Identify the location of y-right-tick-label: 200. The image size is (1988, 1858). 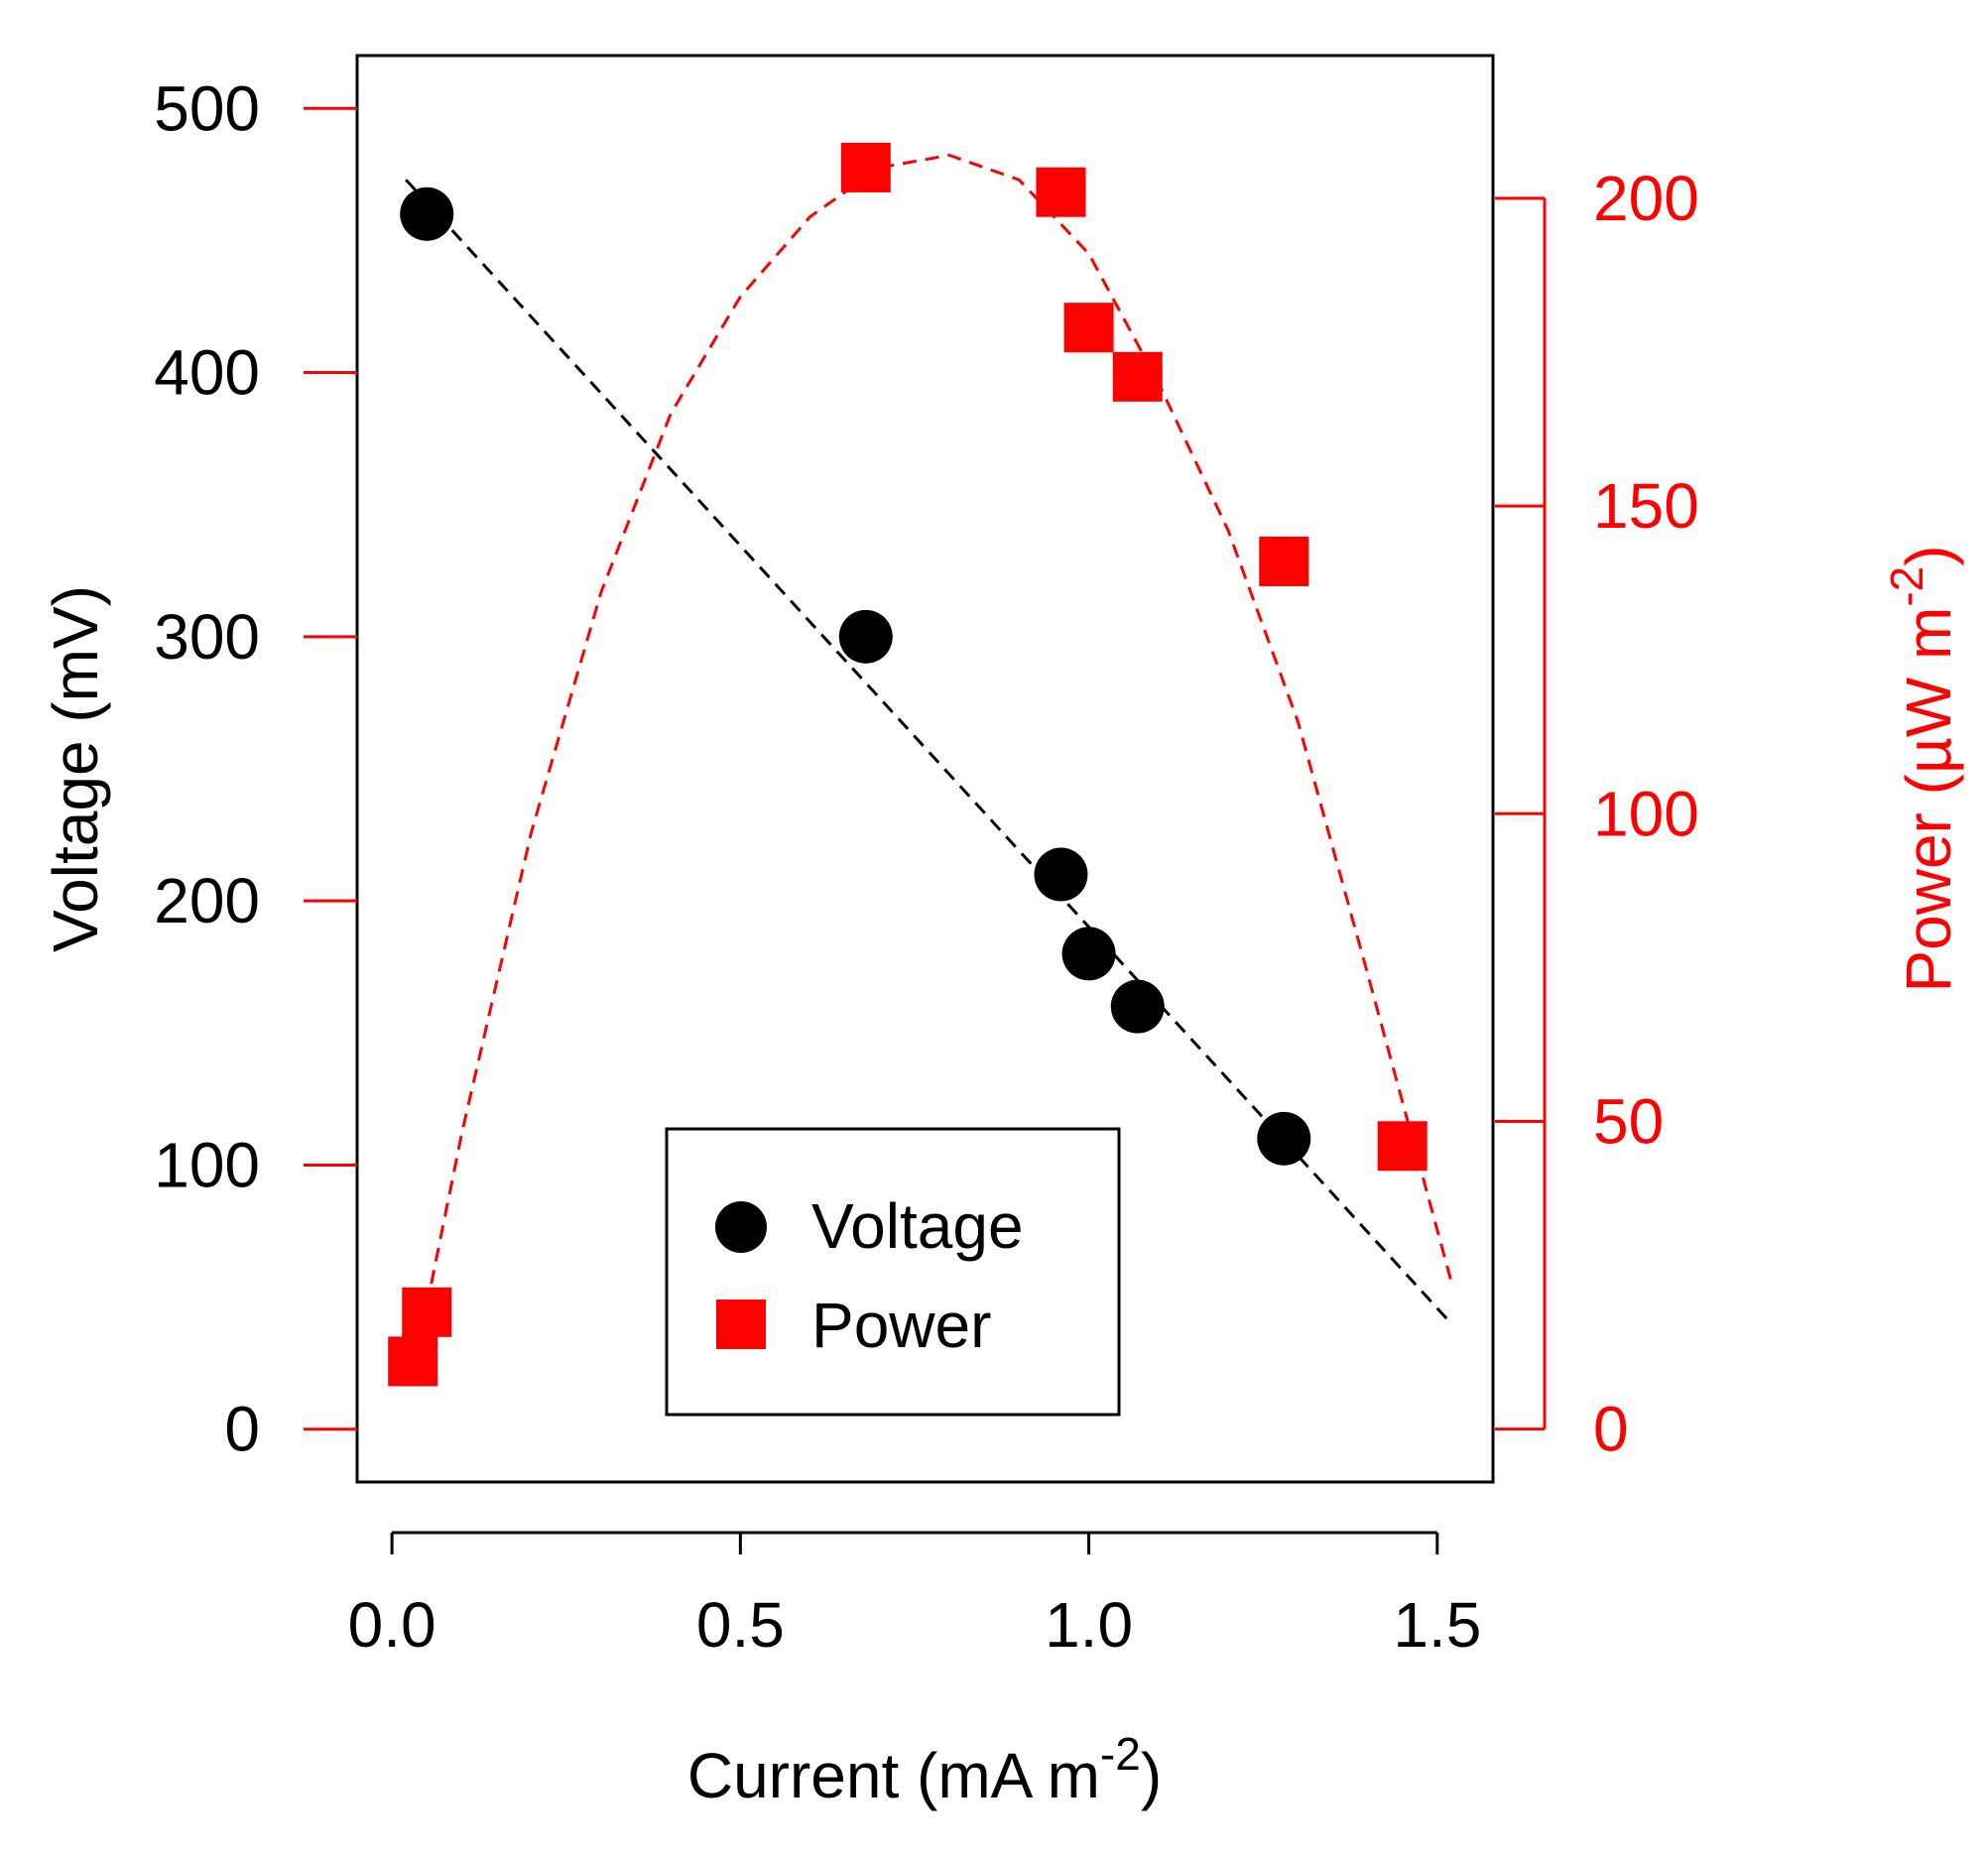
(1646, 198).